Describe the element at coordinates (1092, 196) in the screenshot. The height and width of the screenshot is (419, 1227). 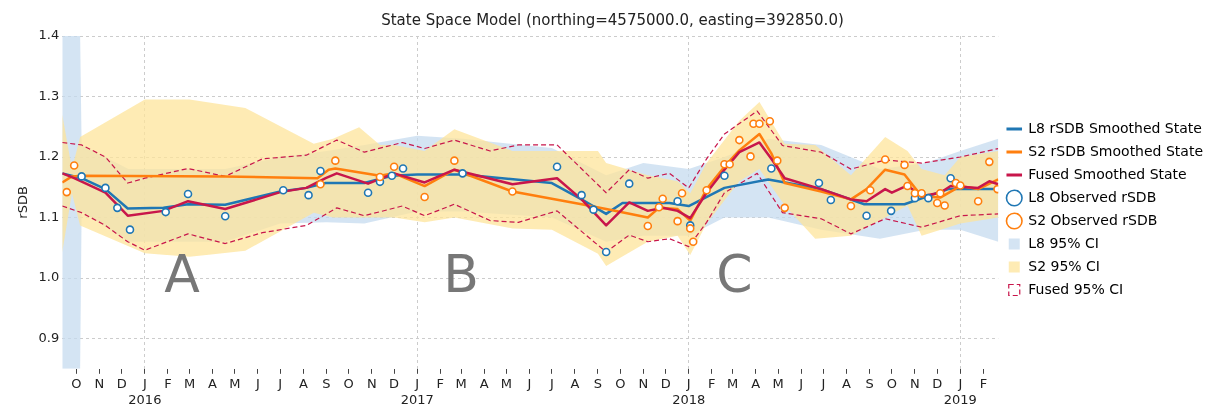
I see `legend-label: L8 Observed rSDB` at that location.